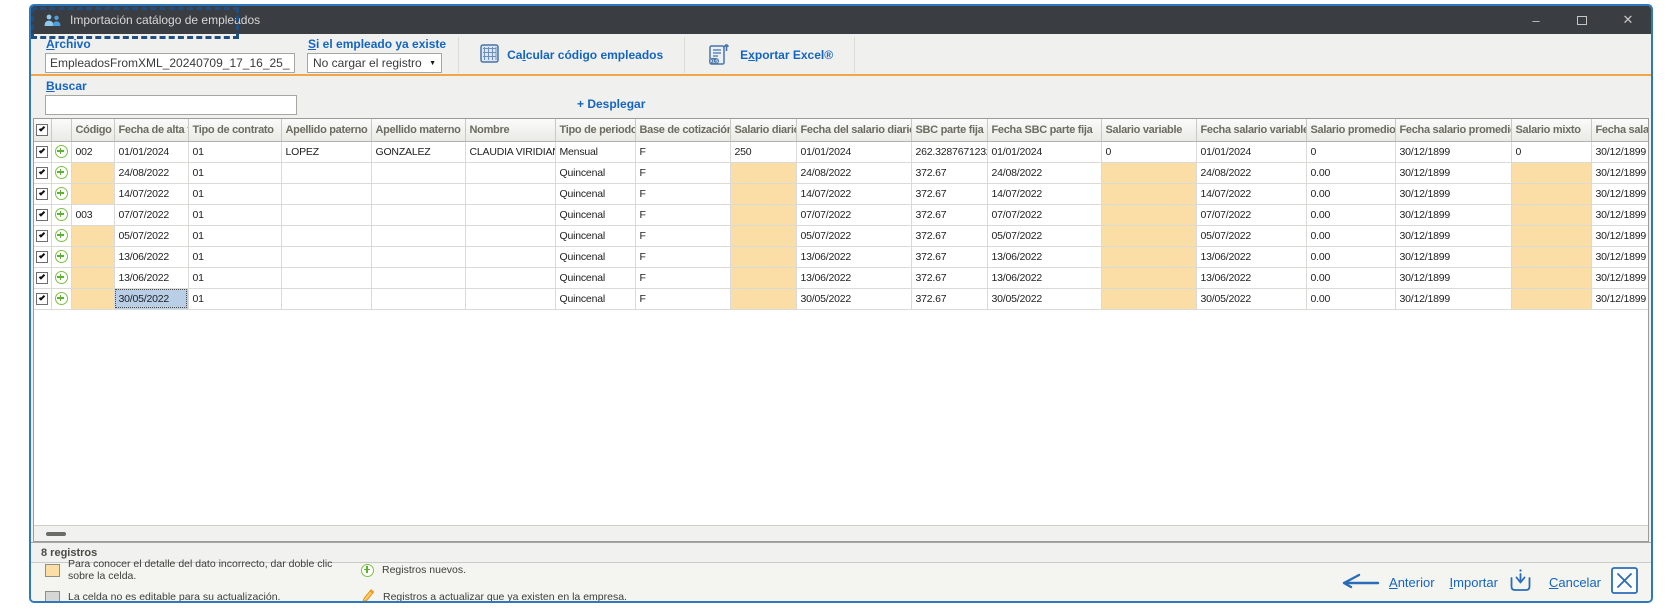 The height and width of the screenshot is (614, 1679). What do you see at coordinates (571, 55) in the screenshot?
I see `calcular-codigo-button: Calcular código empleados` at bounding box center [571, 55].